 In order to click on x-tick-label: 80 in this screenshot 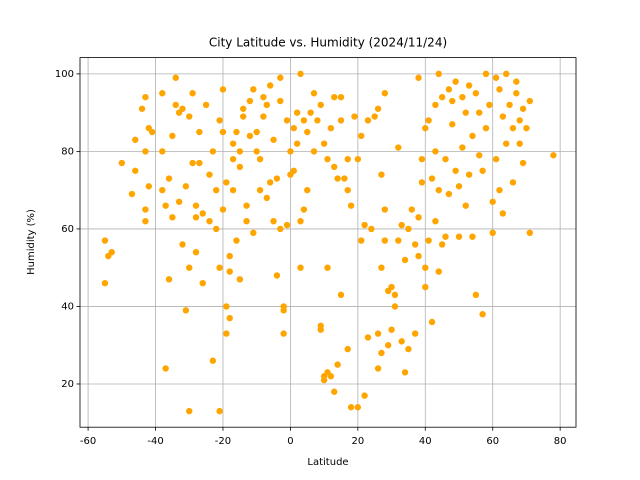, I will do `click(560, 441)`.